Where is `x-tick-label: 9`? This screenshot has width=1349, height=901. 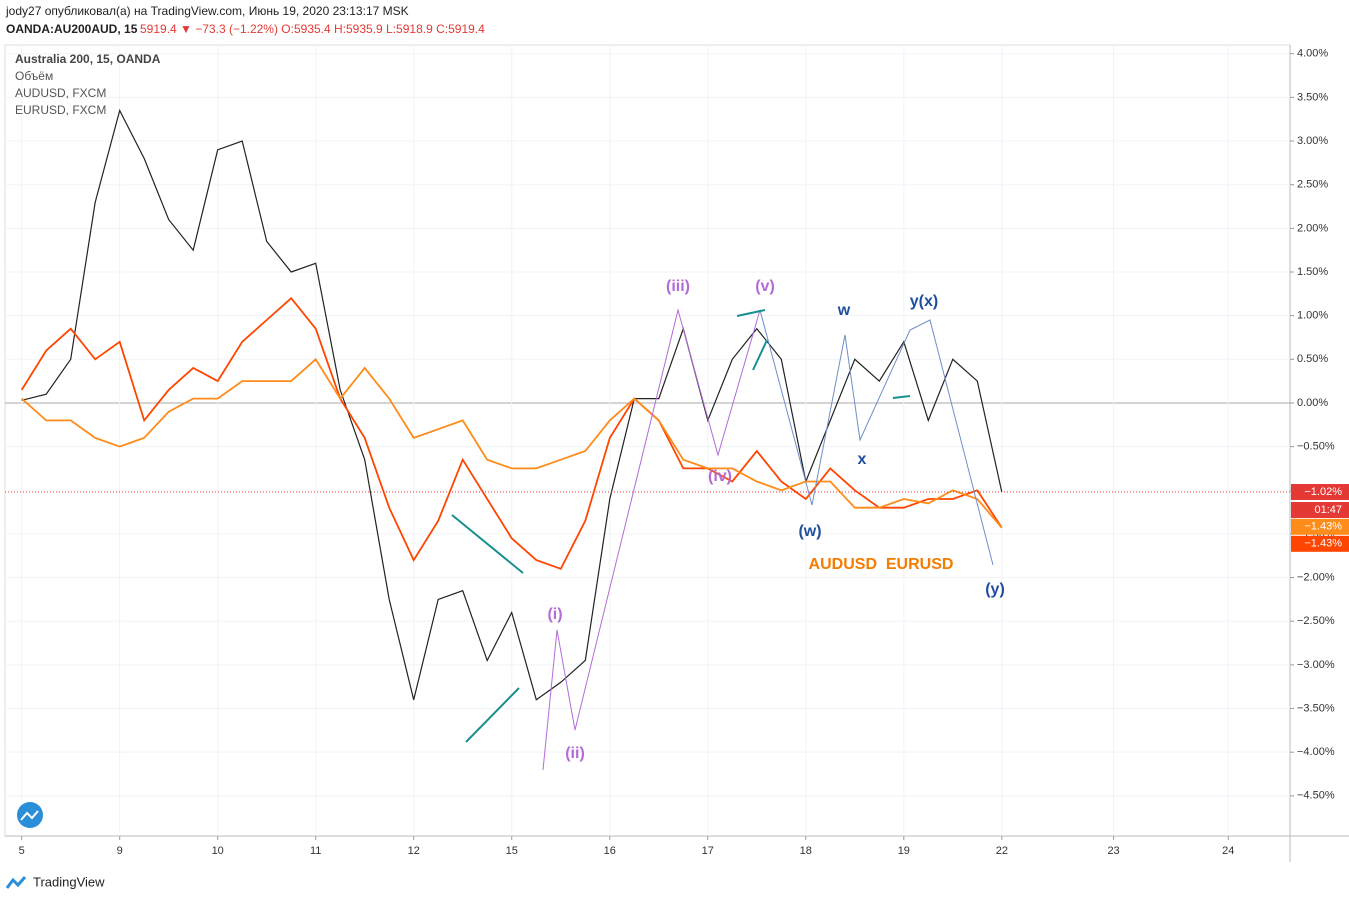
x-tick-label: 9 is located at coordinates (120, 851).